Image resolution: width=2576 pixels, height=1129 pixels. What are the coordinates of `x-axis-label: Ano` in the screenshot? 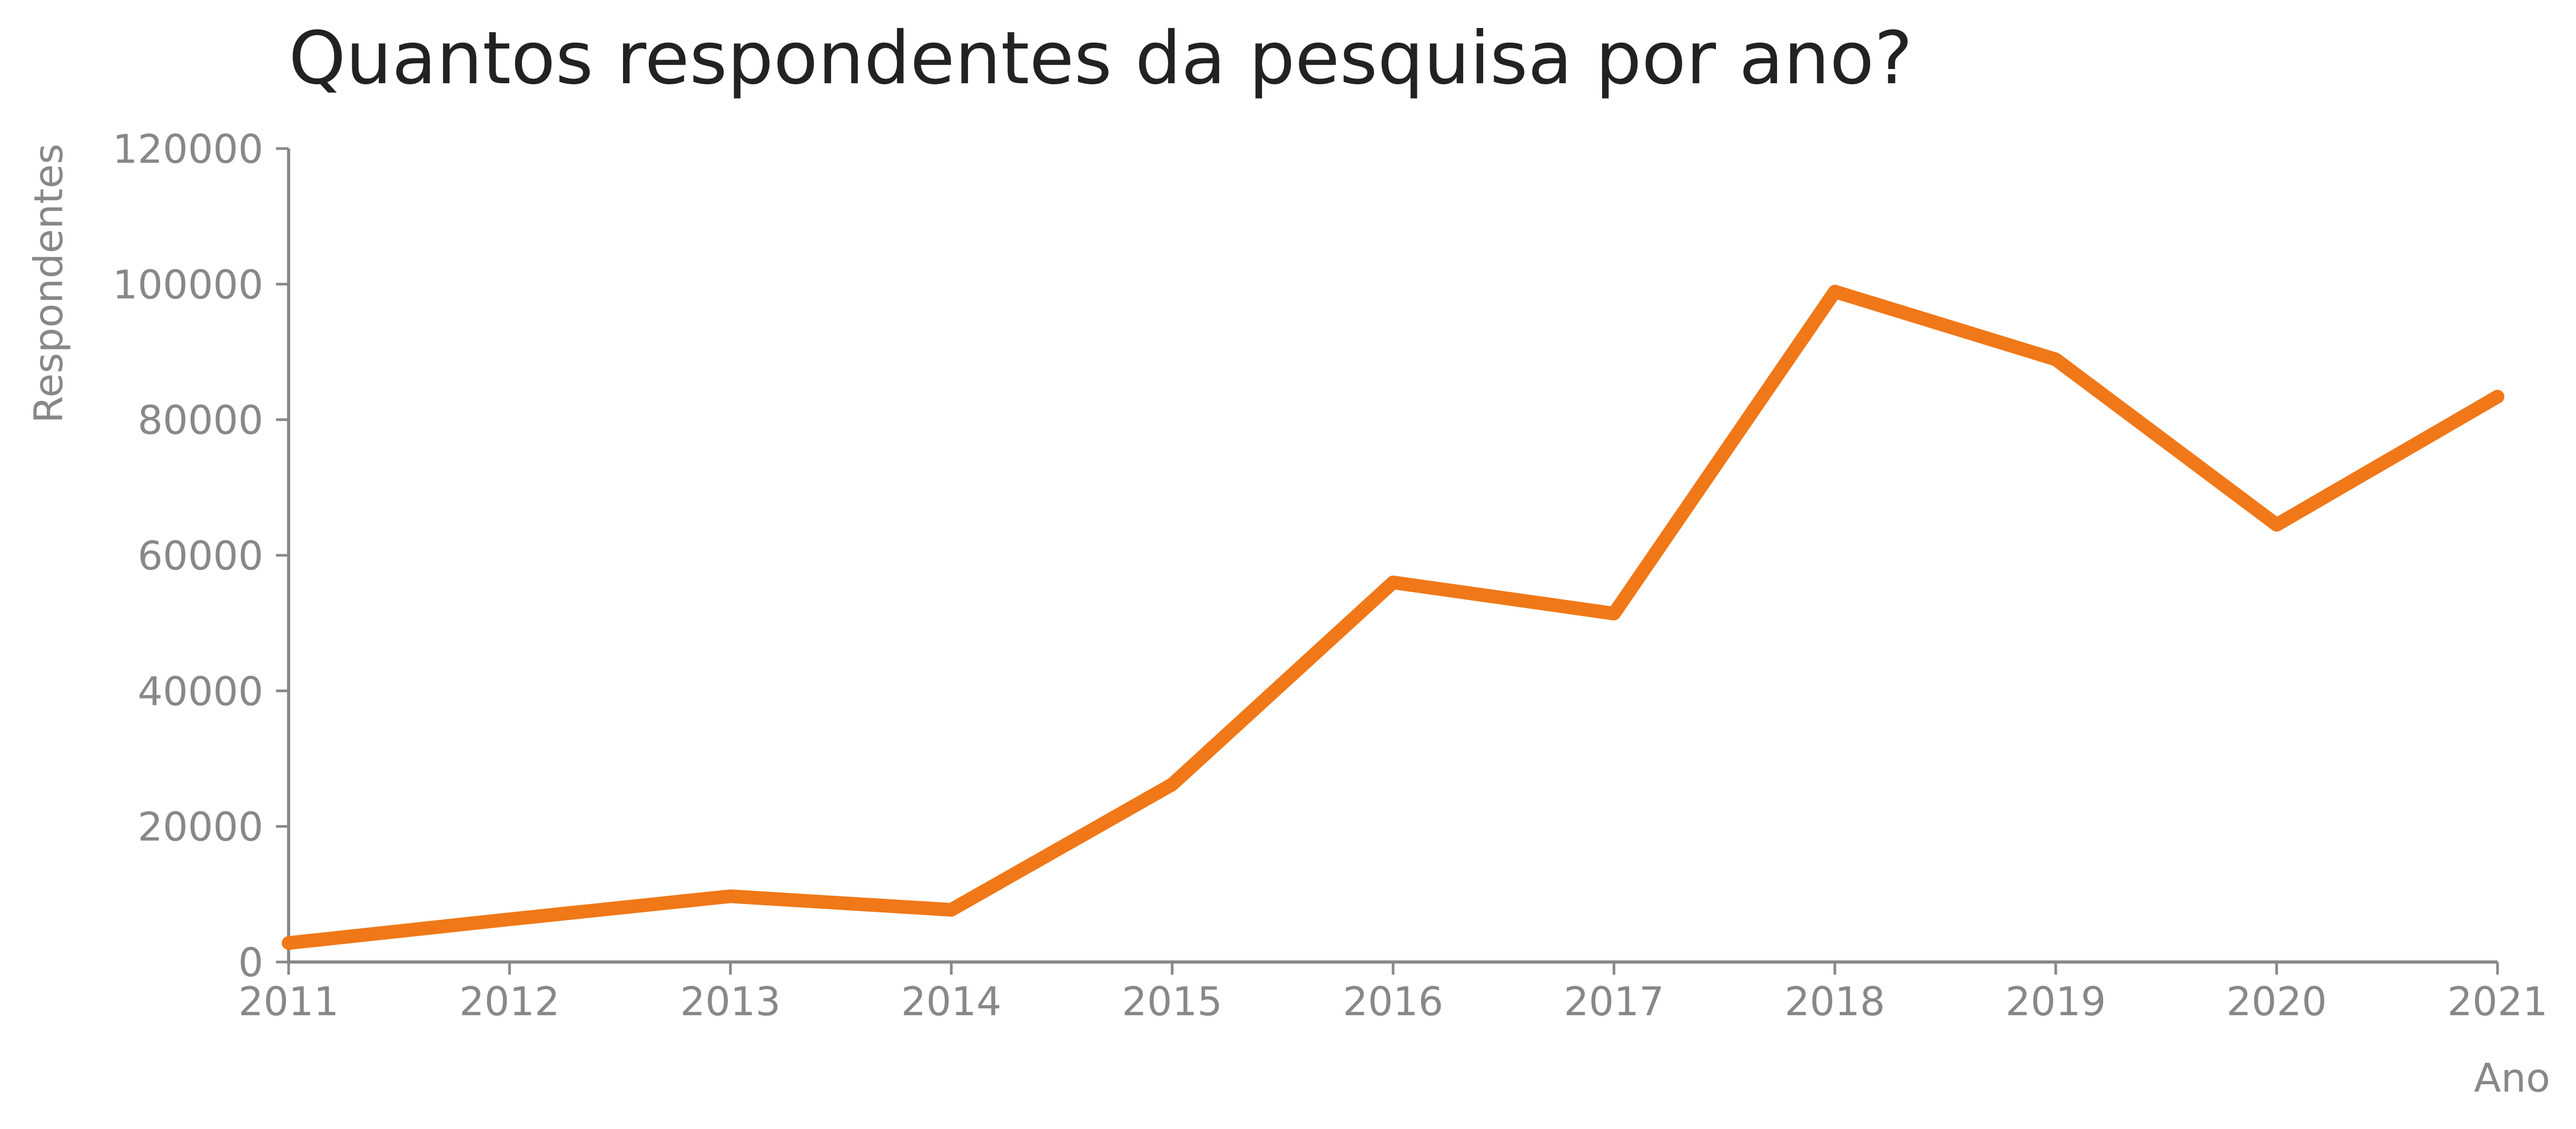 It's located at (2512, 1078).